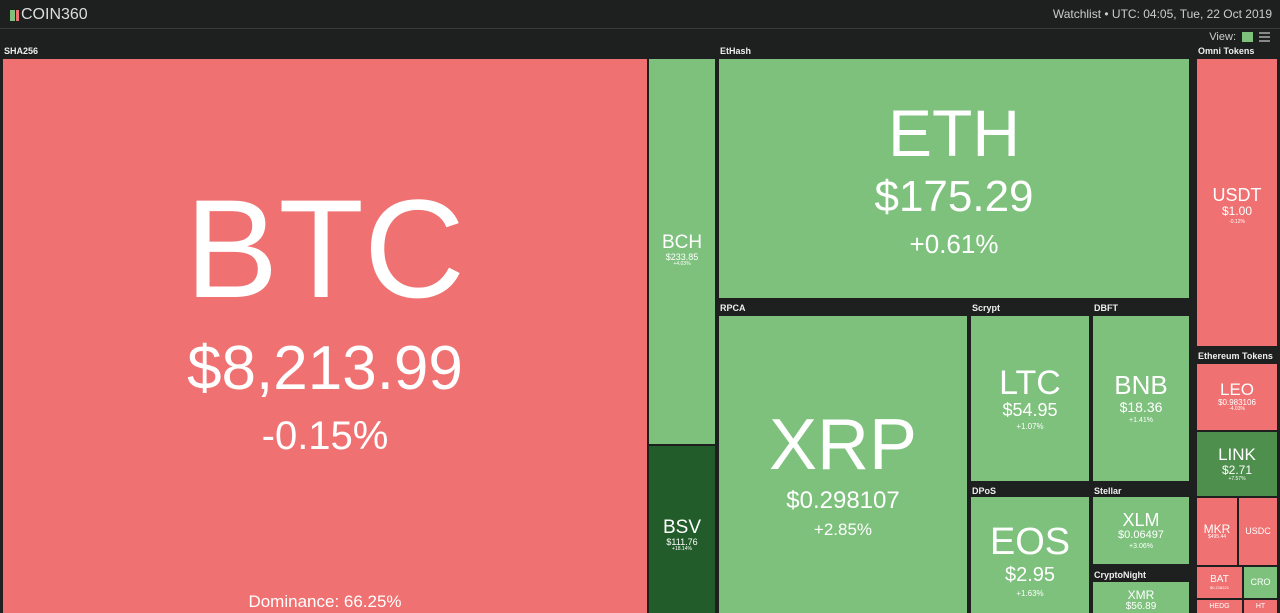  I want to click on change: +3.06%, so click(1141, 547).